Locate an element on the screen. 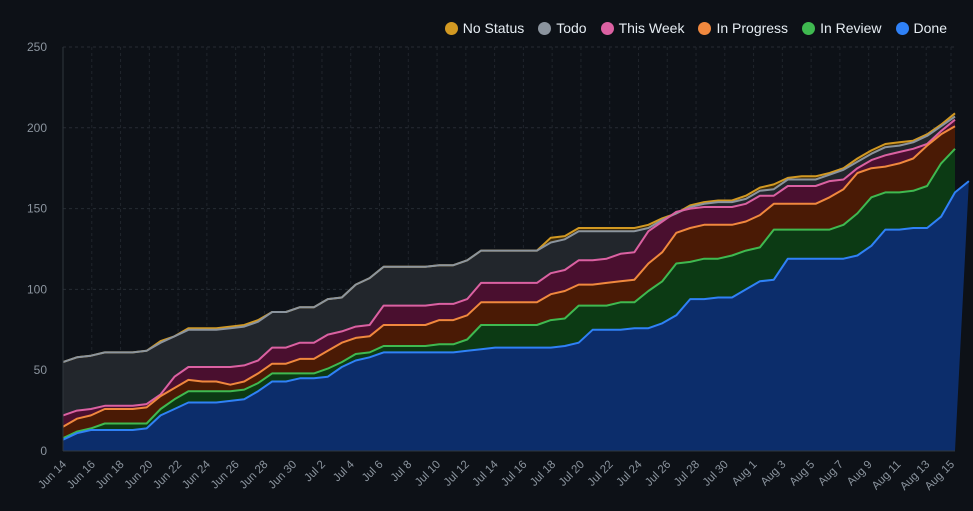 This screenshot has width=973, height=511. x-tick-label: Jul 2 is located at coordinates (315, 472).